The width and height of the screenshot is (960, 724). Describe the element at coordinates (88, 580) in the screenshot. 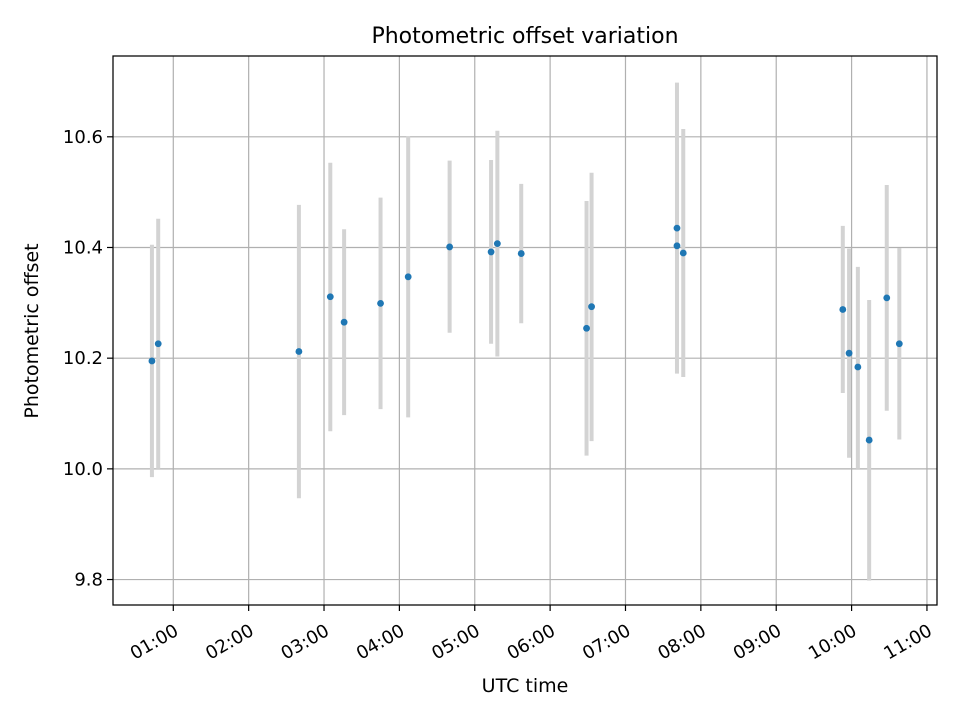

I see `y-tick-label: 9.8` at that location.